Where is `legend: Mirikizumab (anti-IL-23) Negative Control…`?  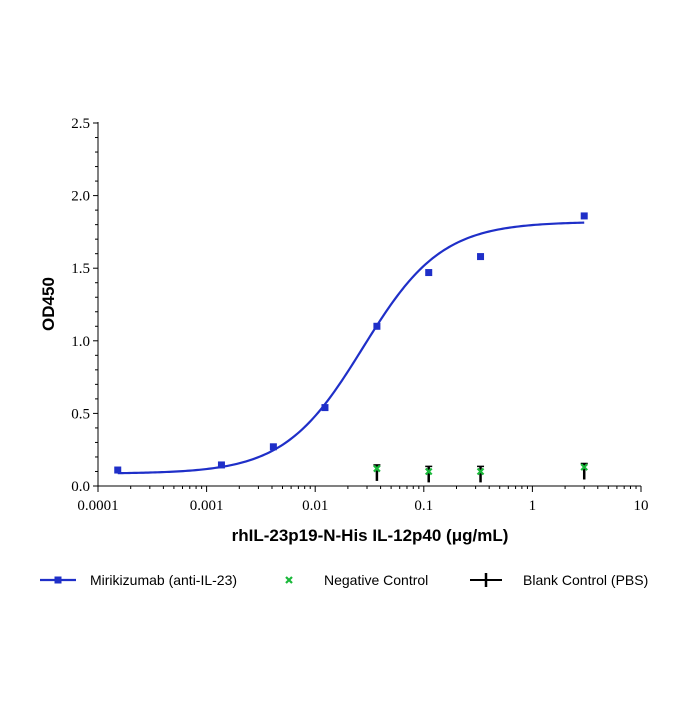
legend: Mirikizumab (anti-IL-23) Negative Control… is located at coordinates (344, 580).